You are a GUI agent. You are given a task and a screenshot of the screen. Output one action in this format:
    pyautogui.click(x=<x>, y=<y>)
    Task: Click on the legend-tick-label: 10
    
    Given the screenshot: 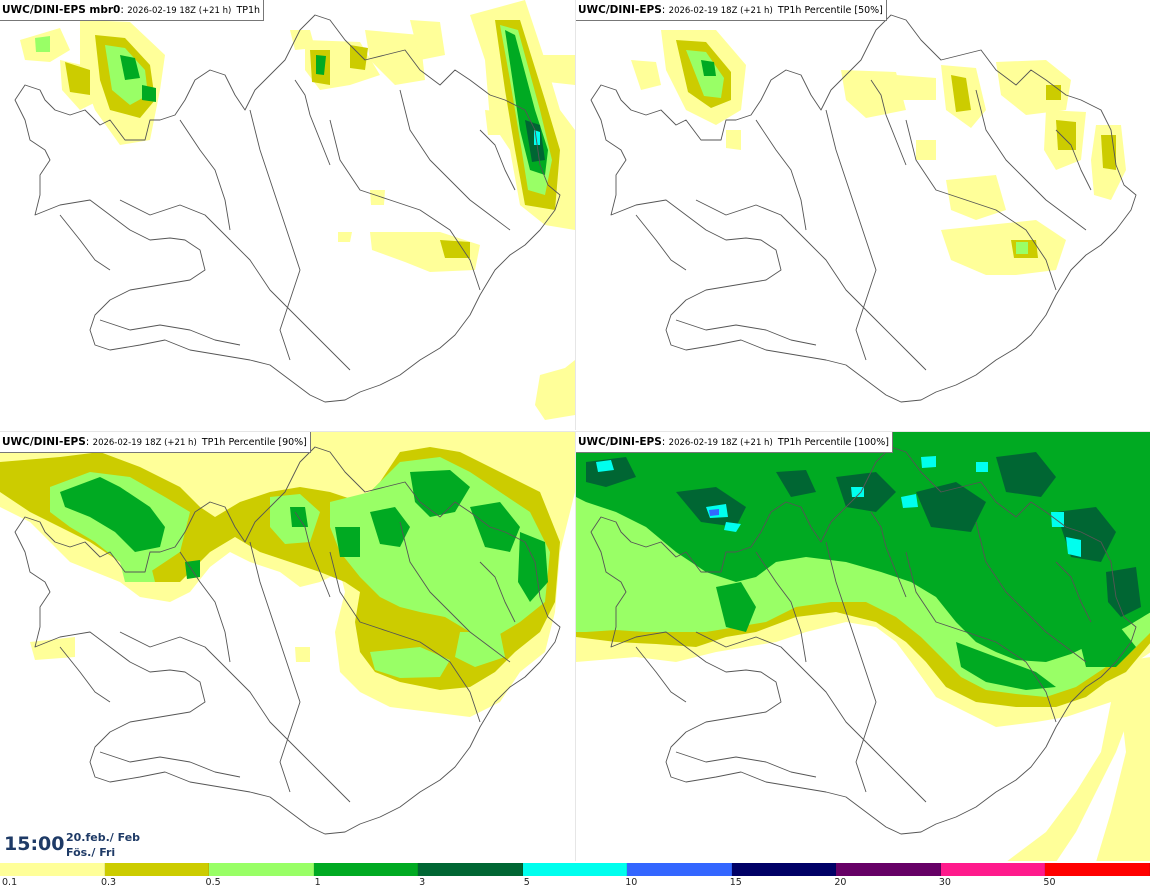 What is the action you would take?
    pyautogui.click(x=631, y=882)
    